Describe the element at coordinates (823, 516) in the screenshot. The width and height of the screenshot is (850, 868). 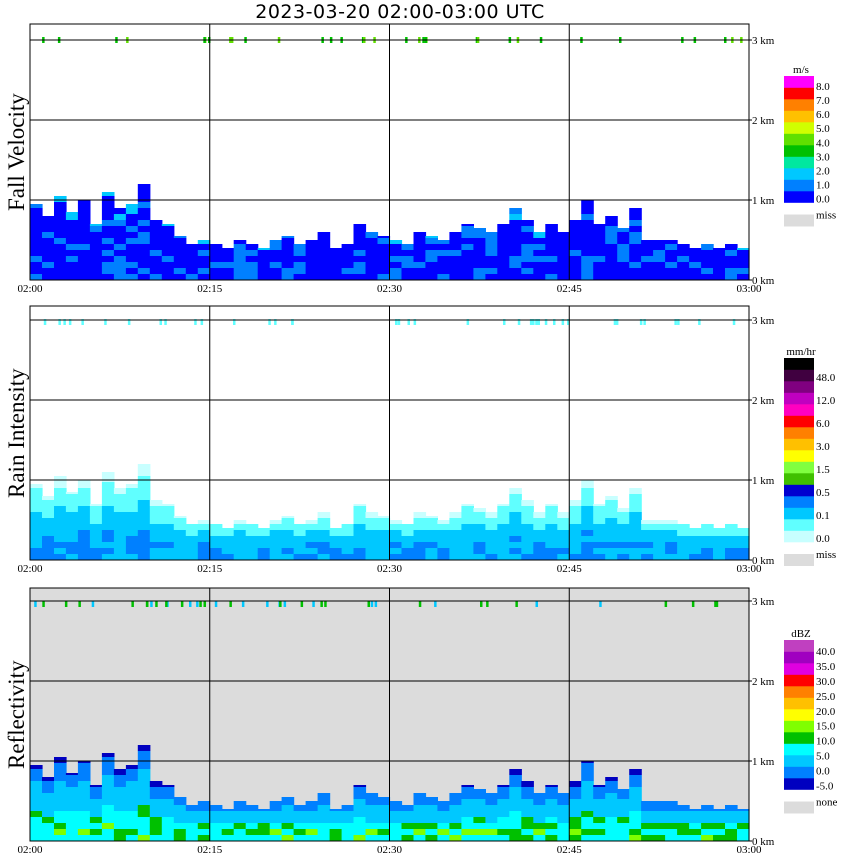
I see `colorbar-label: 0.1` at that location.